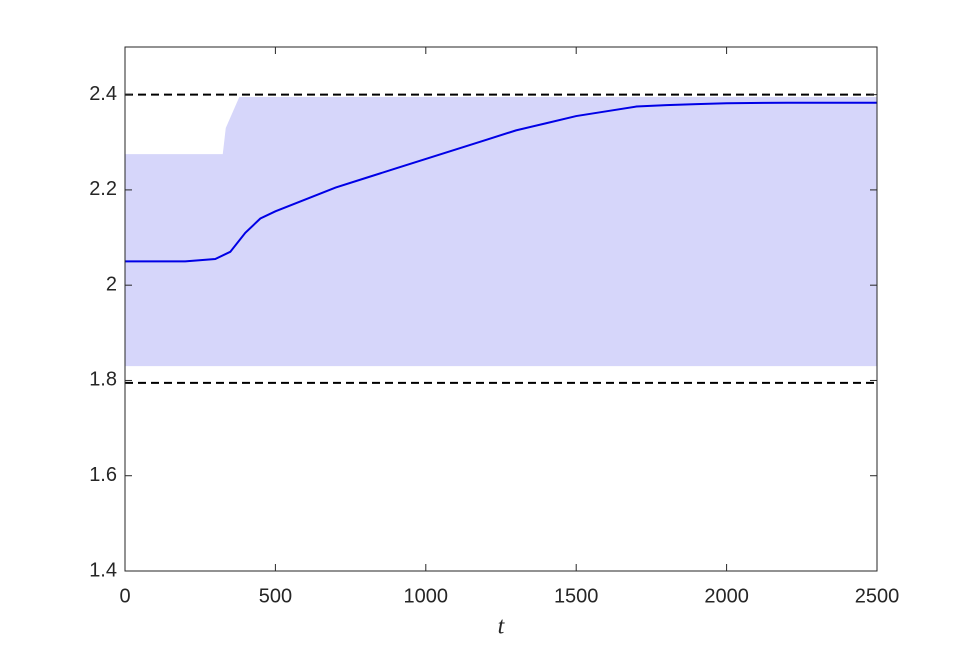  I want to click on y-tick-label: 1.8, so click(103, 380).